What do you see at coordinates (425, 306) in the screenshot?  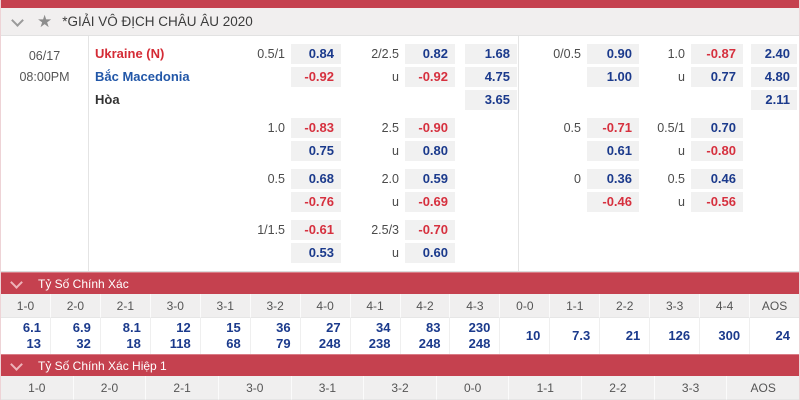 I see `score-header-cell: 4-2` at bounding box center [425, 306].